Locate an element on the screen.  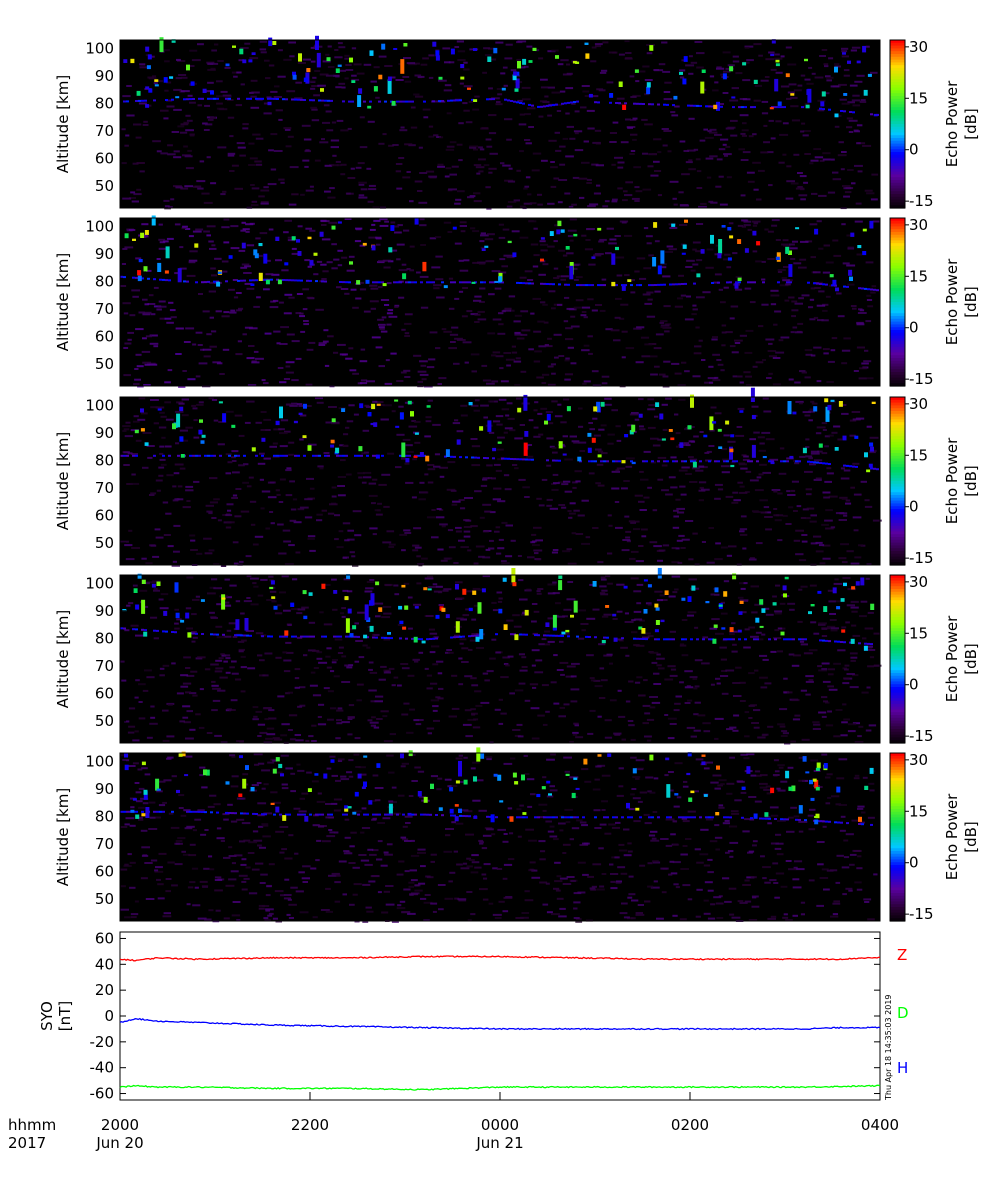
echo-layer is located at coordinates (496, 636).